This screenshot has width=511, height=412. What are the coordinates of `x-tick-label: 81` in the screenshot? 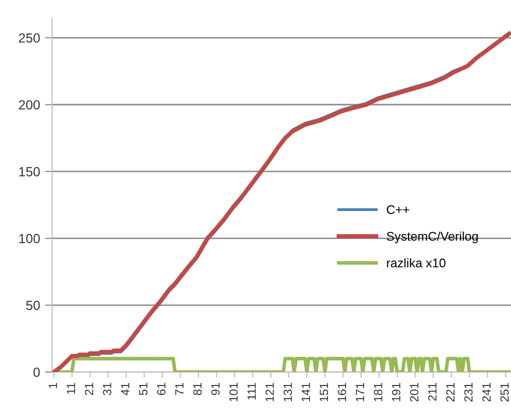 It's located at (197, 389).